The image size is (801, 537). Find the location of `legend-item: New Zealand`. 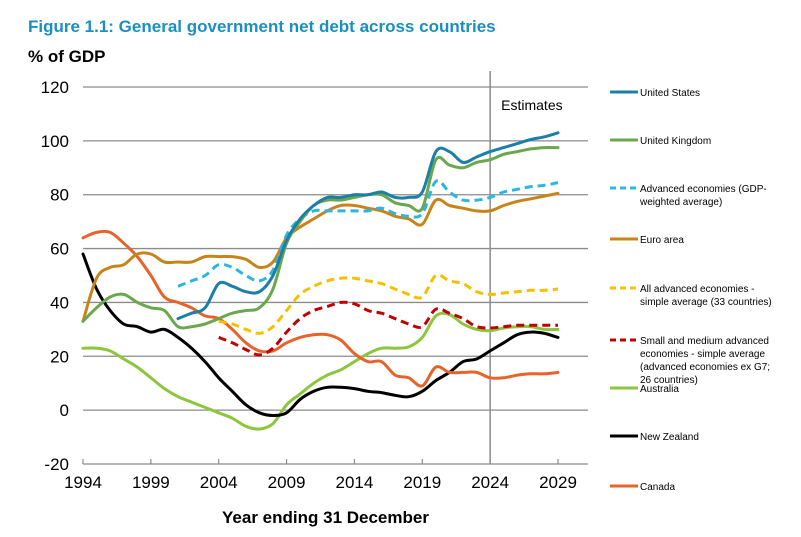

legend-item: New Zealand is located at coordinates (654, 437).